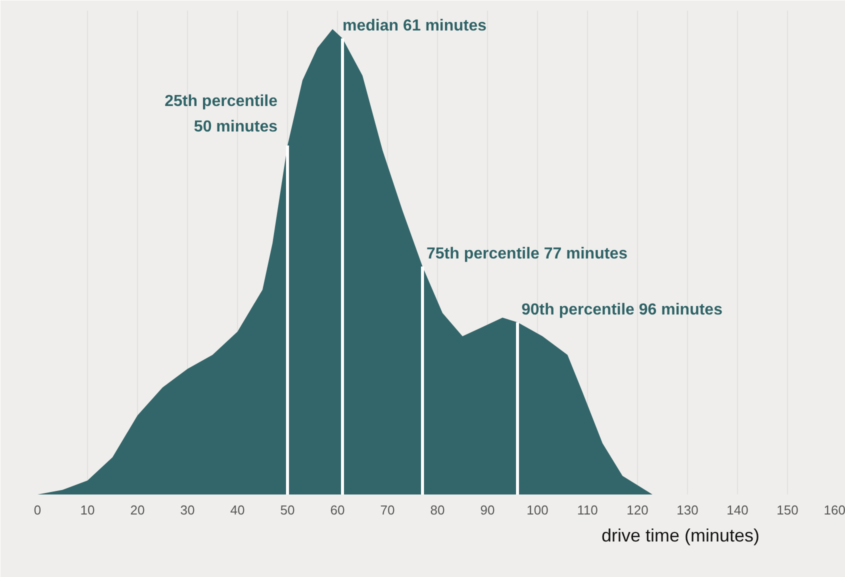  I want to click on x-tick-label: 90, so click(487, 510).